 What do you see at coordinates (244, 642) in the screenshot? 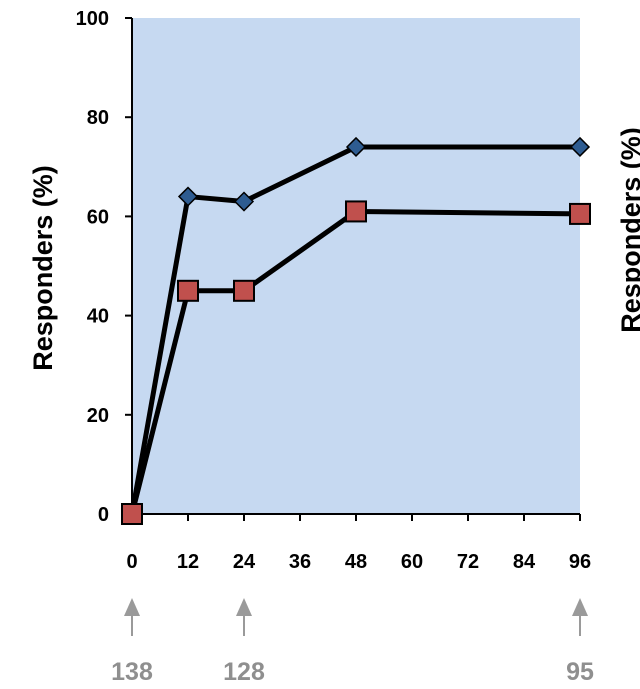
I see `patient-count-annotation: 128` at bounding box center [244, 642].